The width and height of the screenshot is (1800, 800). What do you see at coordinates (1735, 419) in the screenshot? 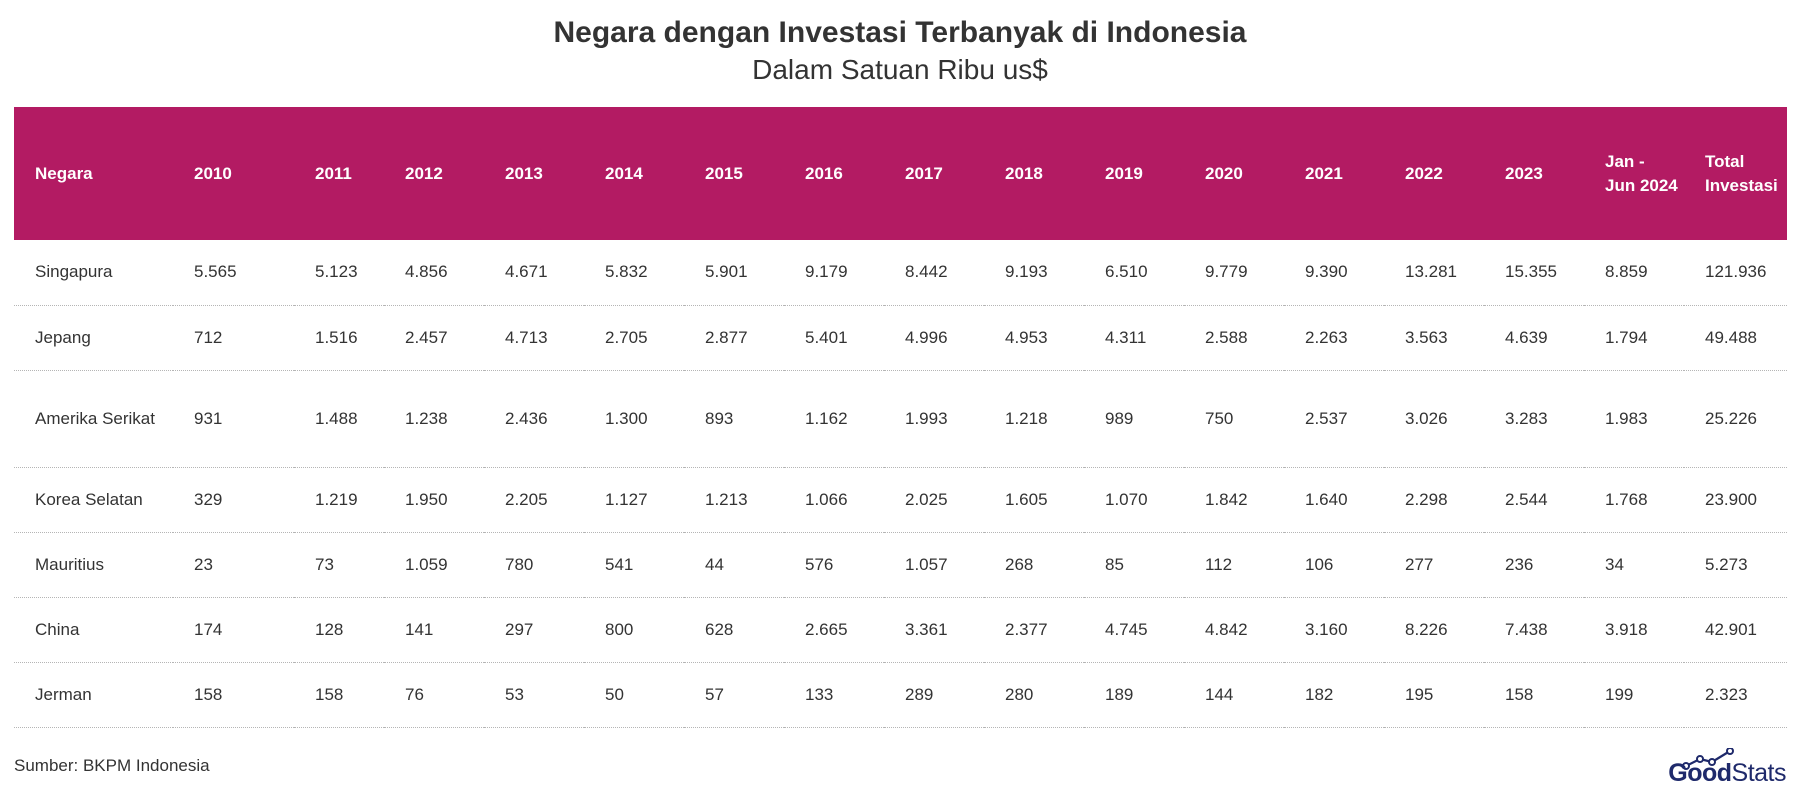
I see `value-cell: 25.226` at bounding box center [1735, 419].